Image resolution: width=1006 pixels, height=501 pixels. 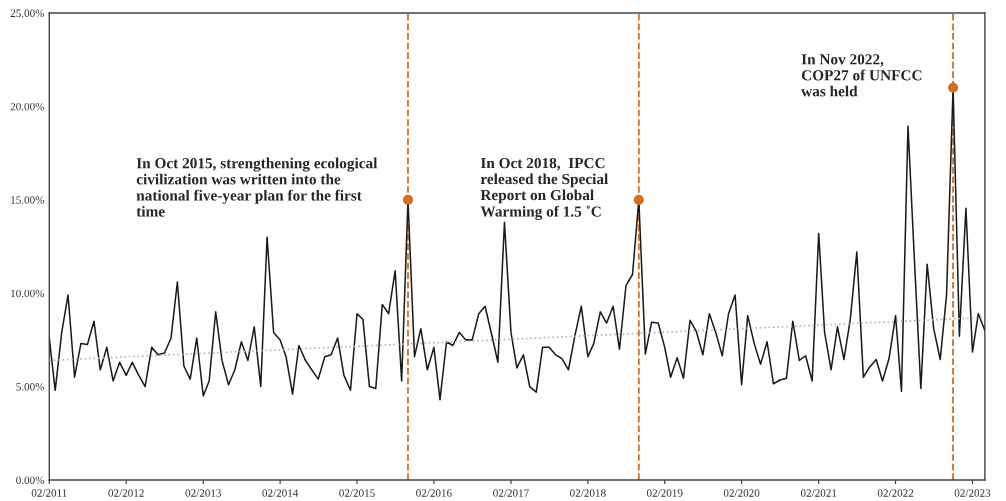 I want to click on y-tick-label: 10.00%, so click(x=28, y=293).